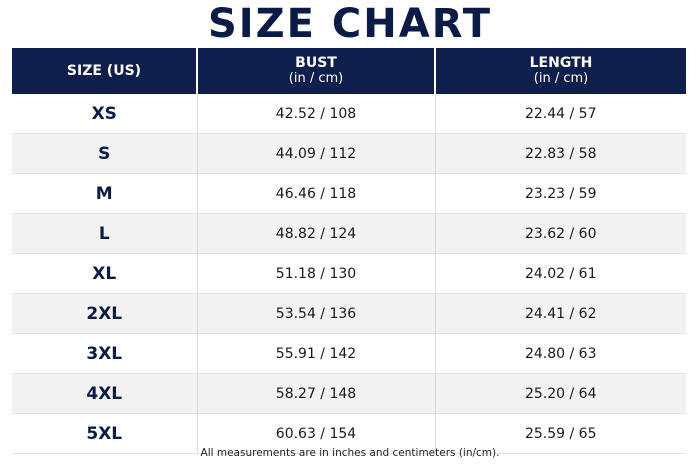  What do you see at coordinates (560, 313) in the screenshot?
I see `length-cell: 24.41 / 62` at bounding box center [560, 313].